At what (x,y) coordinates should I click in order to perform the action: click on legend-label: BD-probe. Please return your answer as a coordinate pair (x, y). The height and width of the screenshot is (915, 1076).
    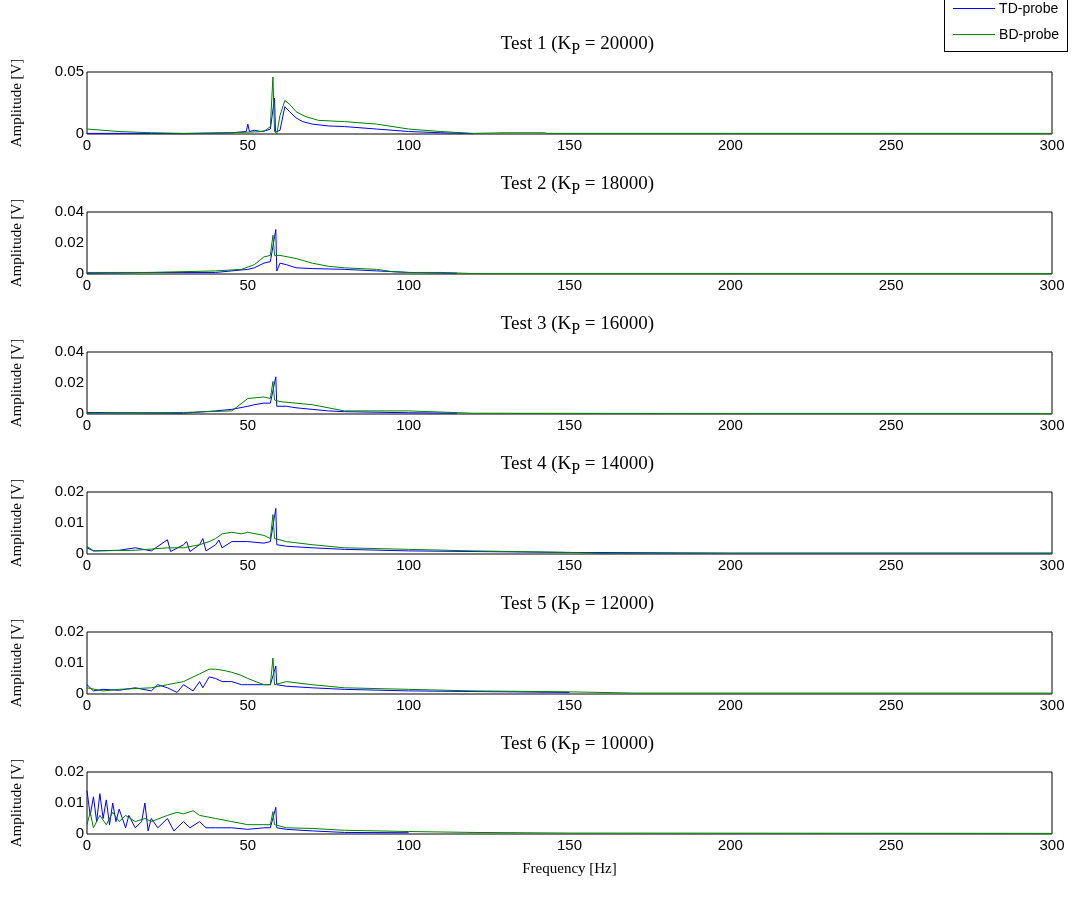
    Looking at the image, I should click on (1029, 34).